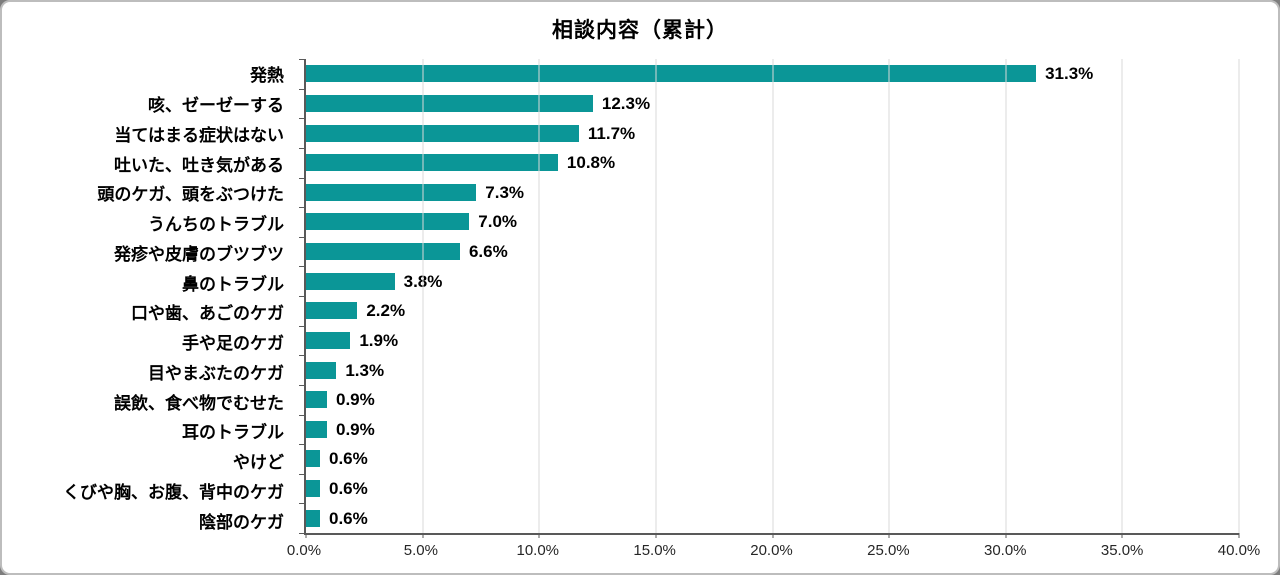 Image resolution: width=1280 pixels, height=575 pixels. What do you see at coordinates (771, 550) in the screenshot?
I see `x-axis-tick-label: 20.0%` at bounding box center [771, 550].